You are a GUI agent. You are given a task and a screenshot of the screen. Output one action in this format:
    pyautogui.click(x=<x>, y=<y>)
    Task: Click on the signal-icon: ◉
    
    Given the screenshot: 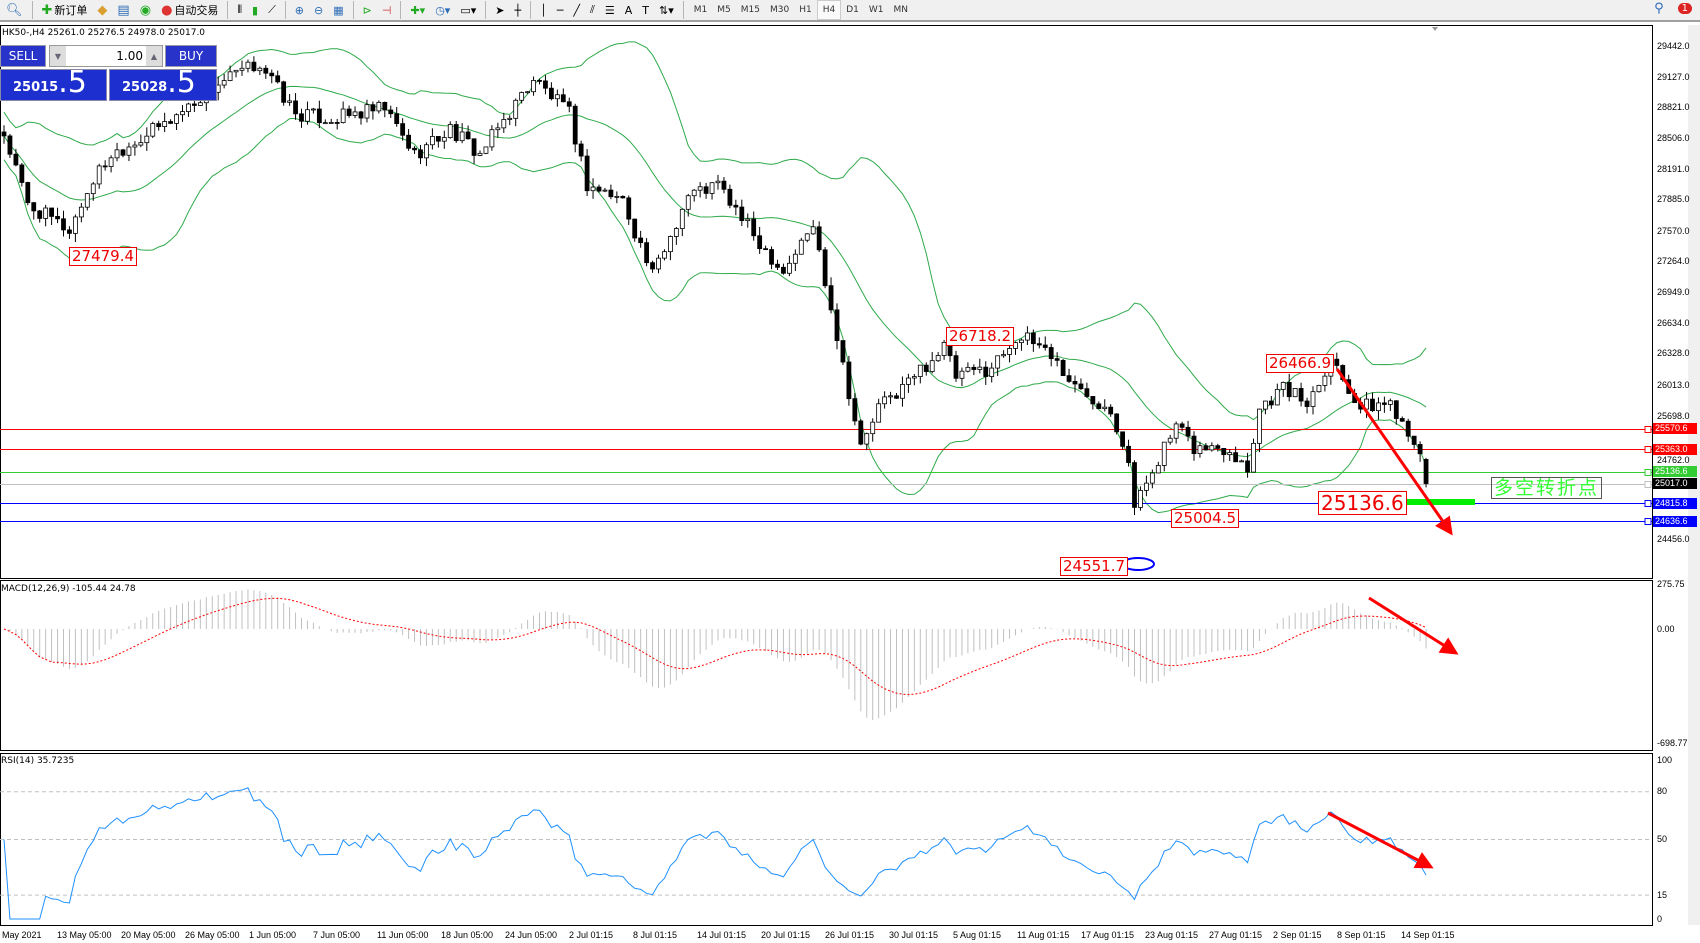 What is the action you would take?
    pyautogui.click(x=145, y=10)
    